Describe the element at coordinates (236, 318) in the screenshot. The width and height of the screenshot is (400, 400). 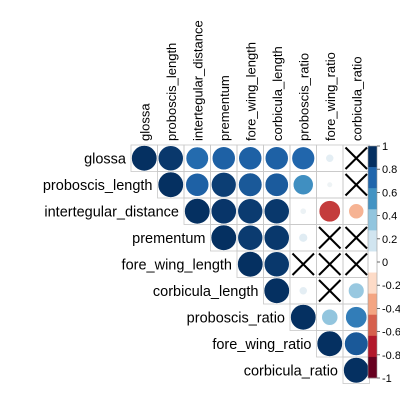
I see `row-label: proboscis_ratio` at that location.